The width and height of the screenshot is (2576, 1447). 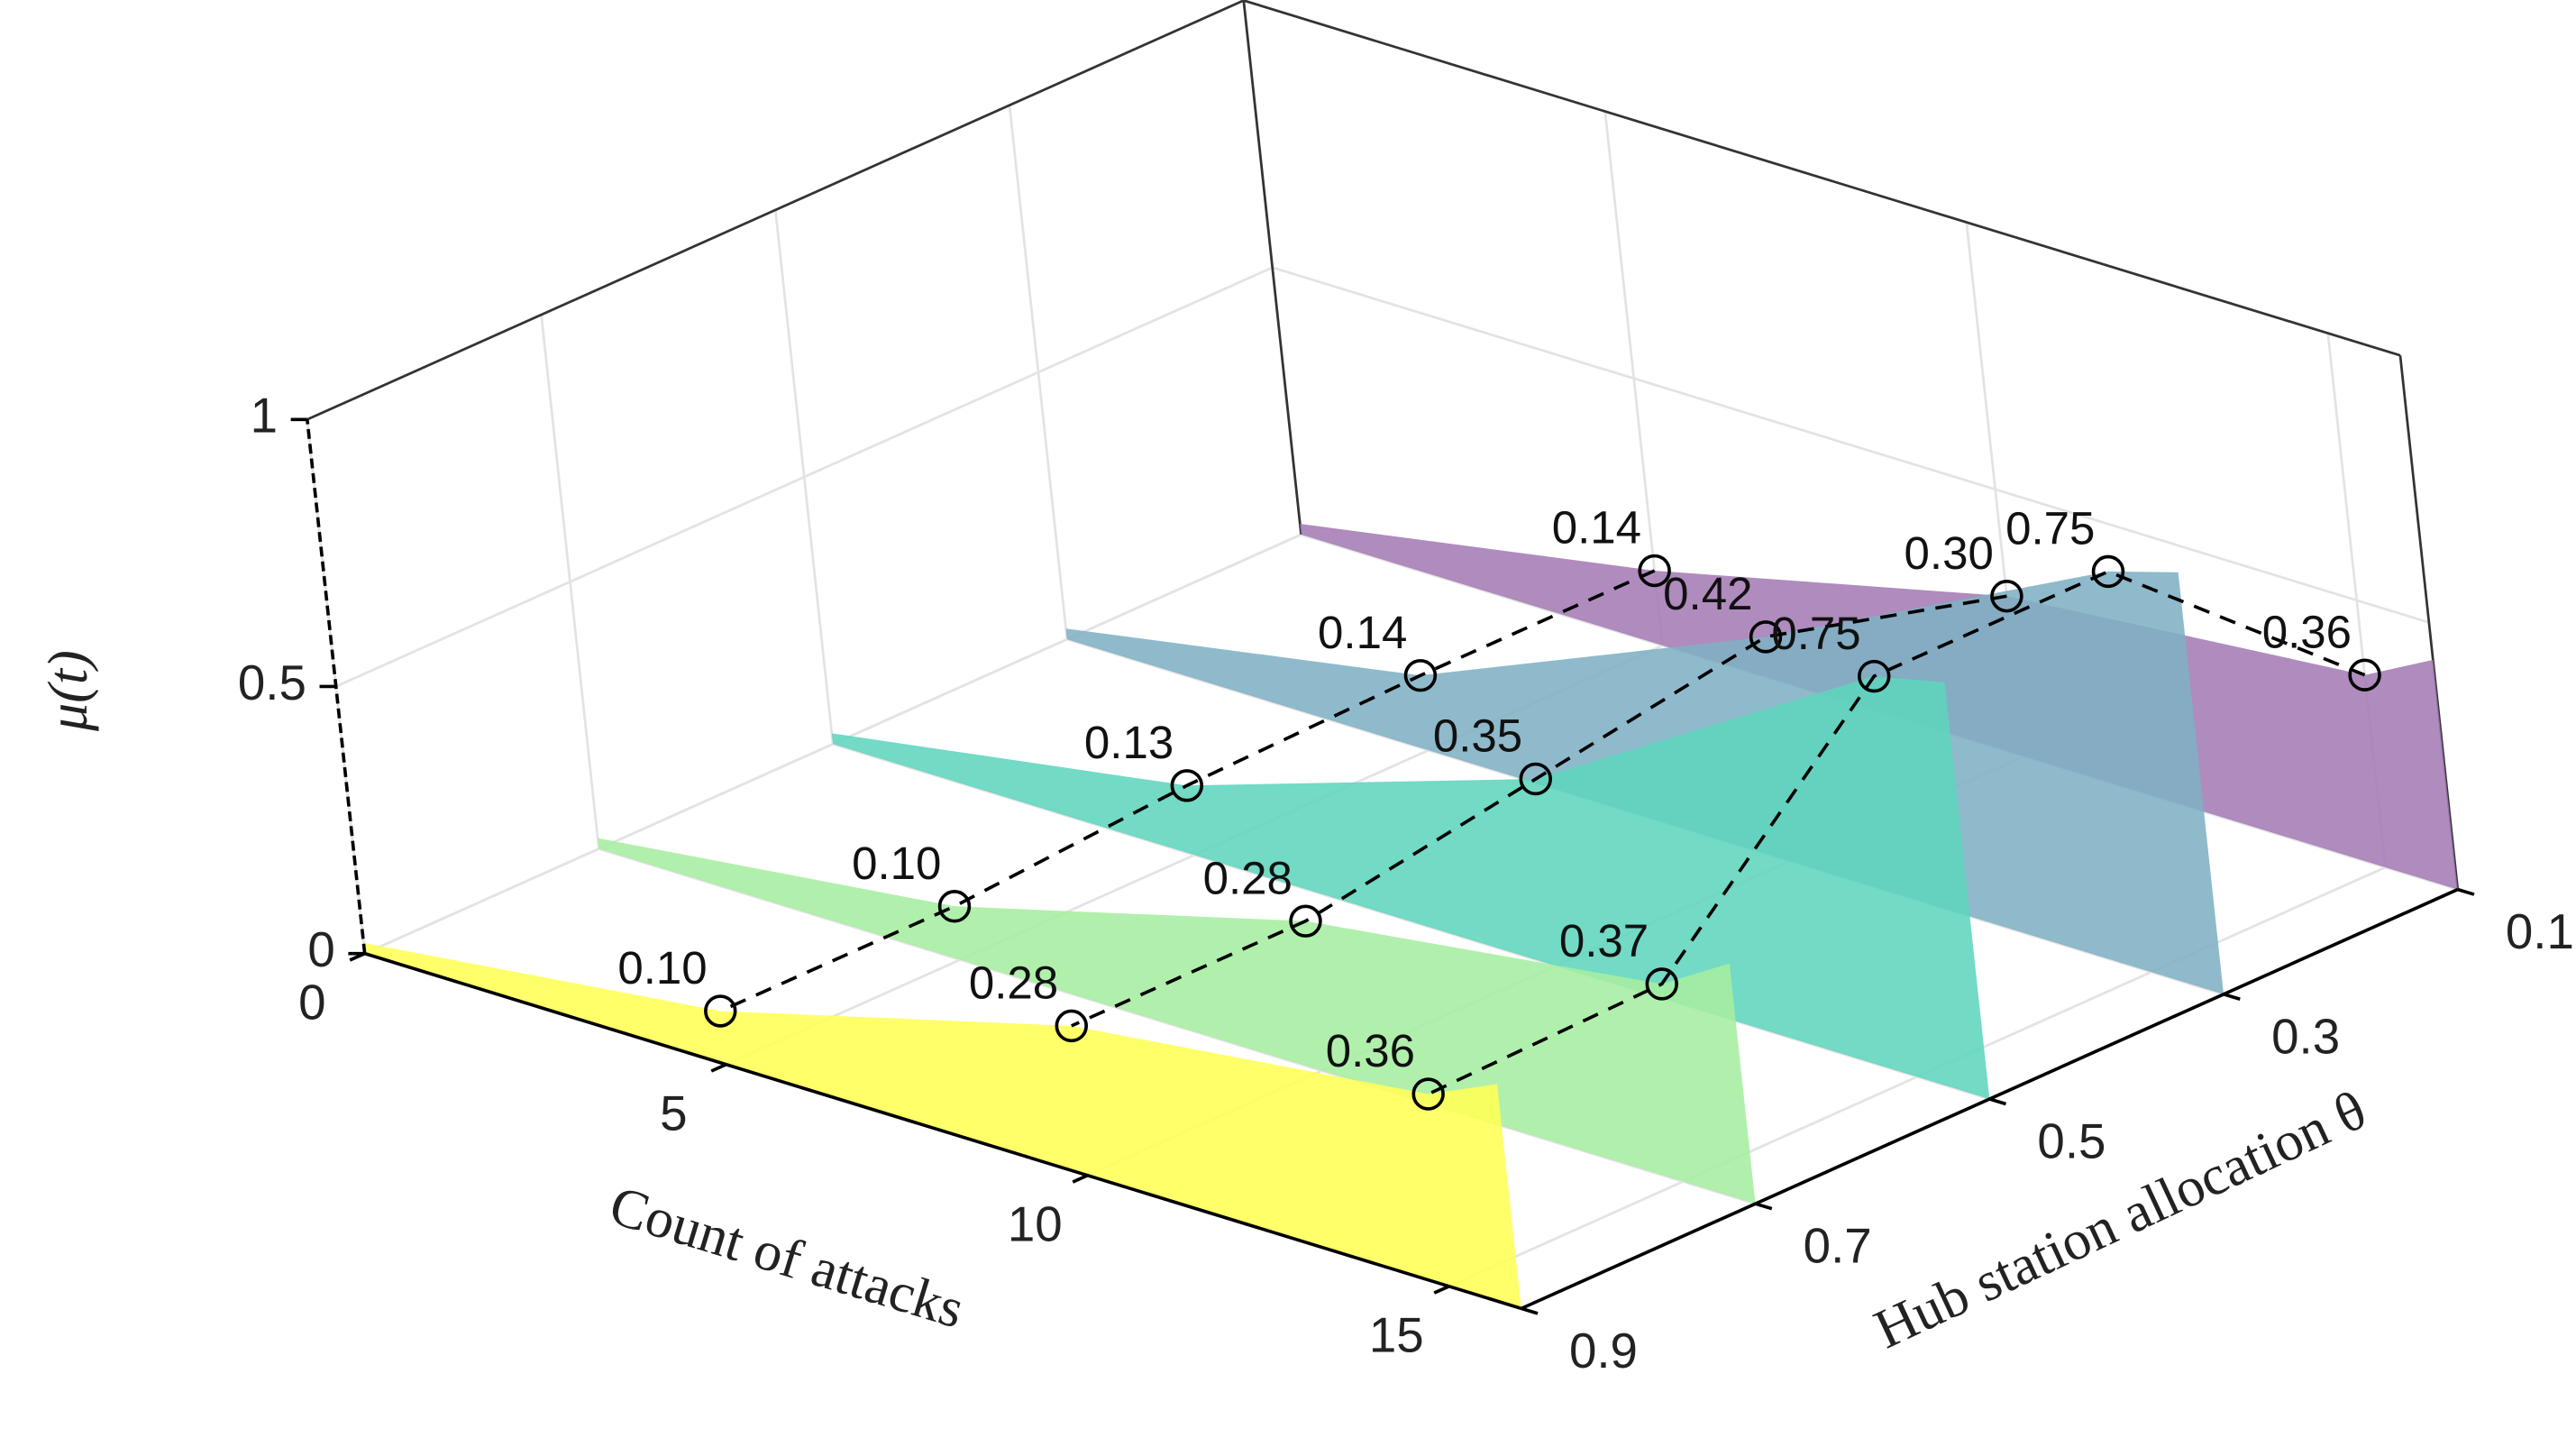 What do you see at coordinates (1603, 1350) in the screenshot?
I see `y-tick-label: 0.9` at bounding box center [1603, 1350].